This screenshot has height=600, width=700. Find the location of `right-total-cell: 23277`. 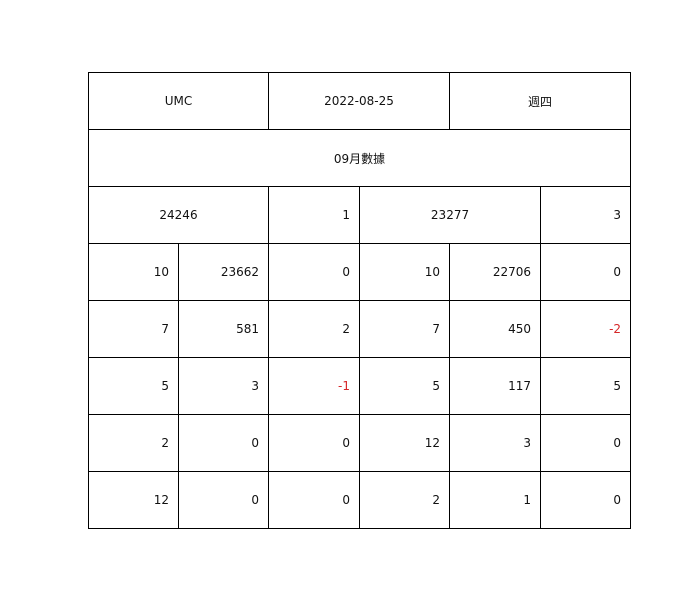

right-total-cell: 23277 is located at coordinates (450, 215).